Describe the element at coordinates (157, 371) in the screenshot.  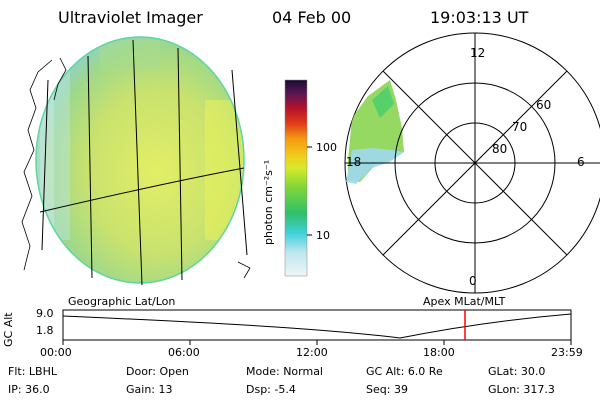
I see `info-door: Door: Open` at that location.